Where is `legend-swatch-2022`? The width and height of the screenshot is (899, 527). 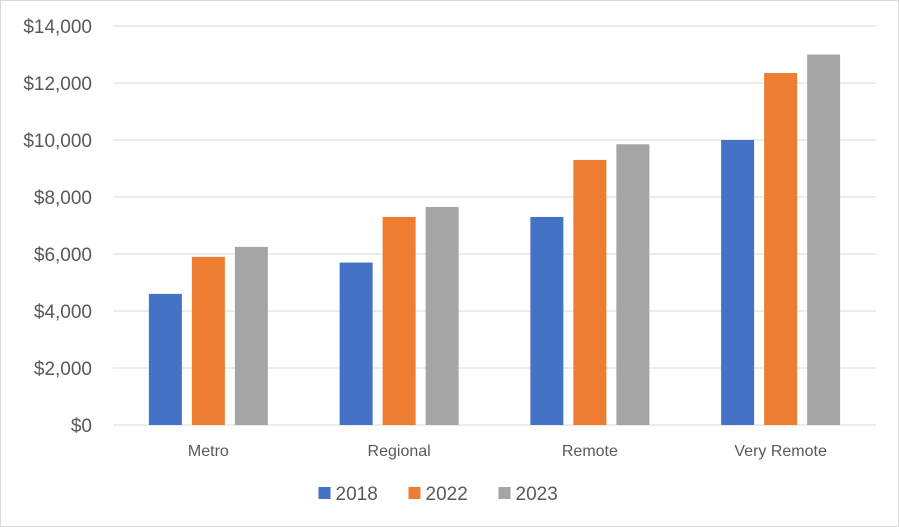 legend-swatch-2022 is located at coordinates (414, 493).